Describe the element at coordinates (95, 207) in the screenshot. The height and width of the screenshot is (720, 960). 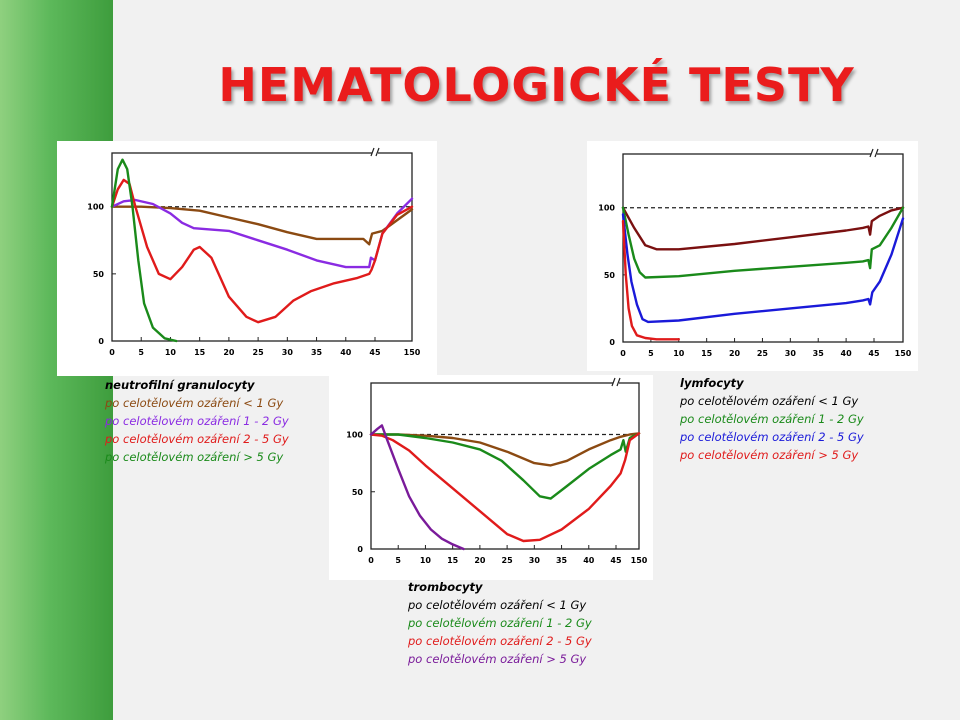
I see `neutro-y-tick-label: 100` at that location.